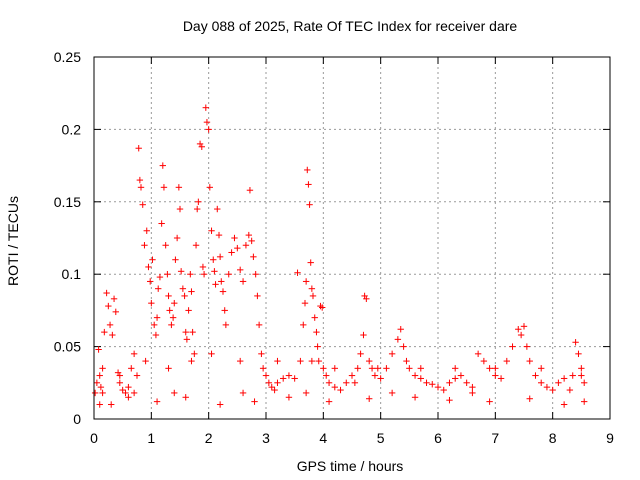  Describe the element at coordinates (381, 438) in the screenshot. I see `x-tick-label: 5` at that location.